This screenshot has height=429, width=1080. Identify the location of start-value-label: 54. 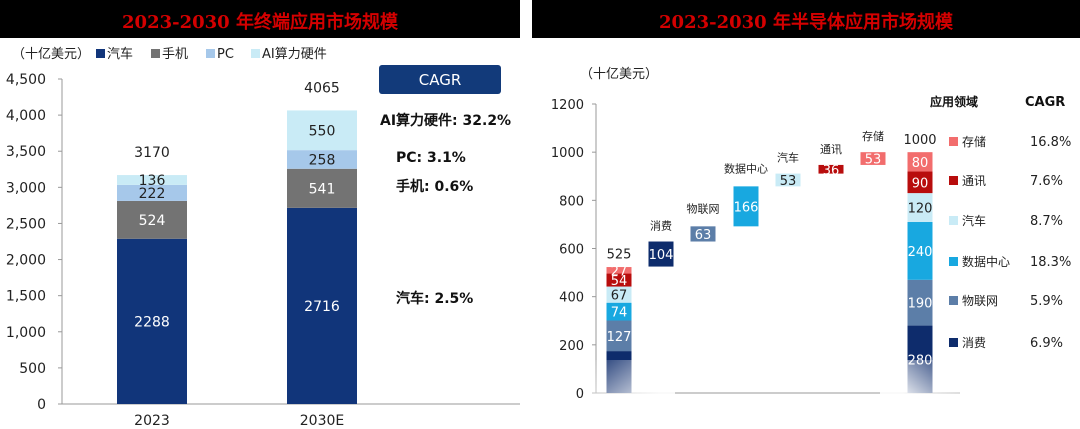
(619, 281).